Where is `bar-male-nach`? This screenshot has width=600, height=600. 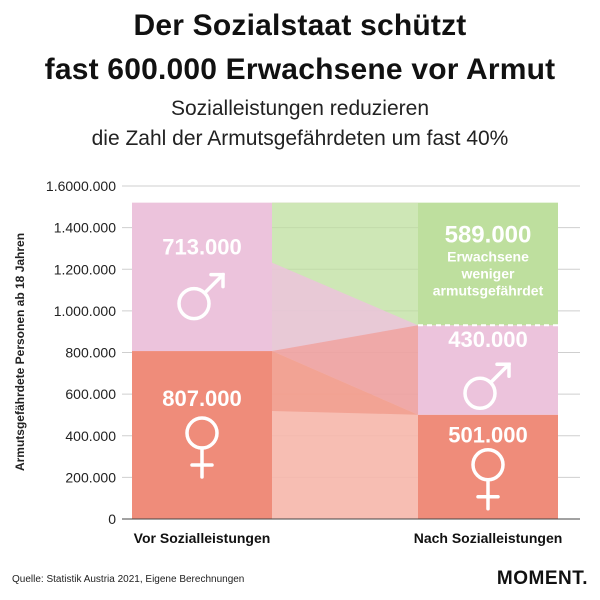
bar-male-nach is located at coordinates (488, 370).